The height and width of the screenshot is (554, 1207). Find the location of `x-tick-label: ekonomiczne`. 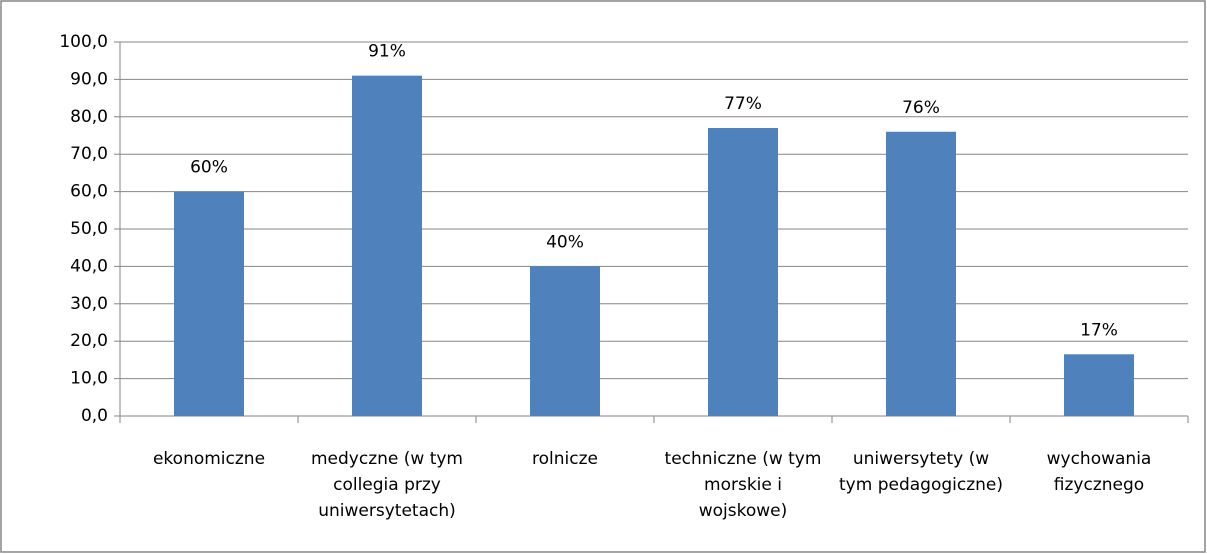

x-tick-label: ekonomiczne is located at coordinates (209, 459).